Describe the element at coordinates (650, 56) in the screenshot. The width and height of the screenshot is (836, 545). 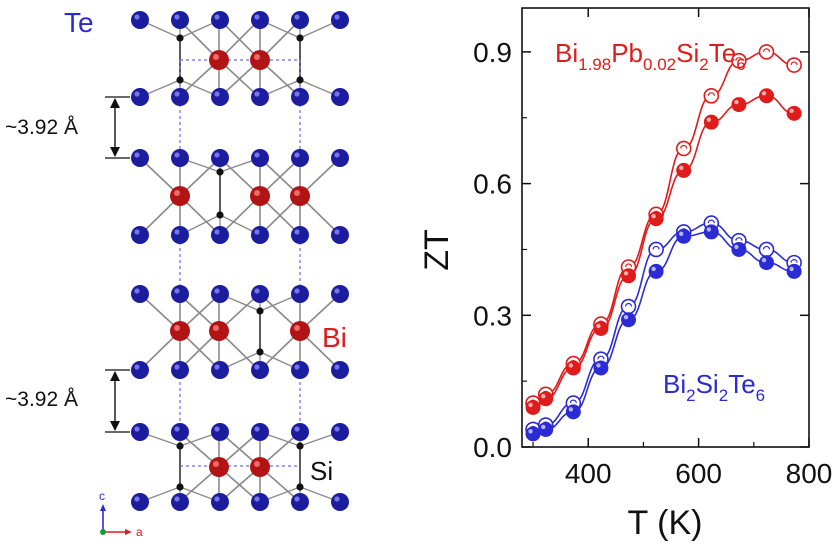
I see `legend-label-bi-pb-si-te: Bi1.98Pb0.02Si2Te6` at that location.